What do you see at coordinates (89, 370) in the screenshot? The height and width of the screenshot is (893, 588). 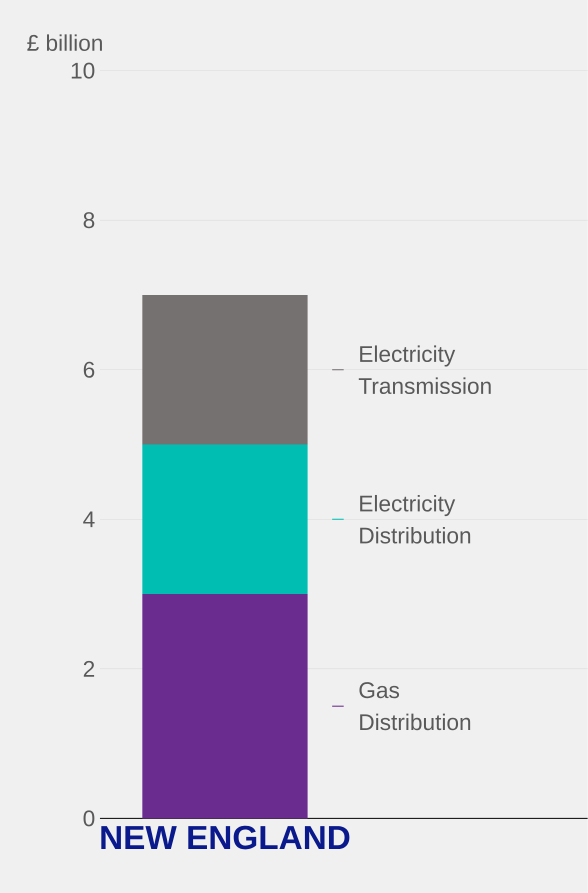 I see `y-tick-label: 6` at bounding box center [89, 370].